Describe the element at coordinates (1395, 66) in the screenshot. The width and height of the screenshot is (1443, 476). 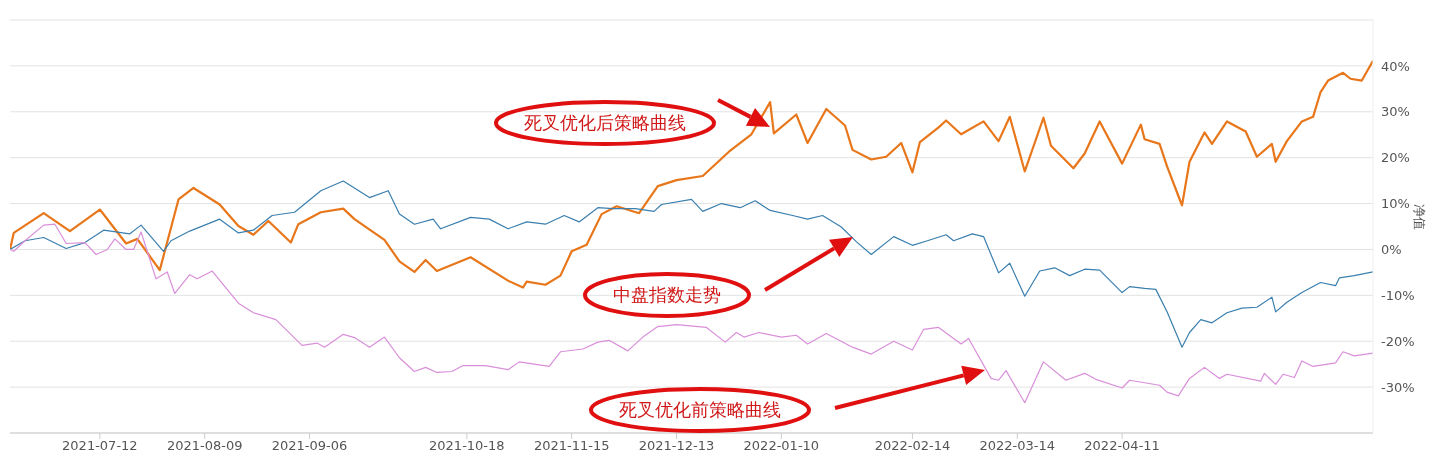
I see `y-tick-label: 40%` at that location.